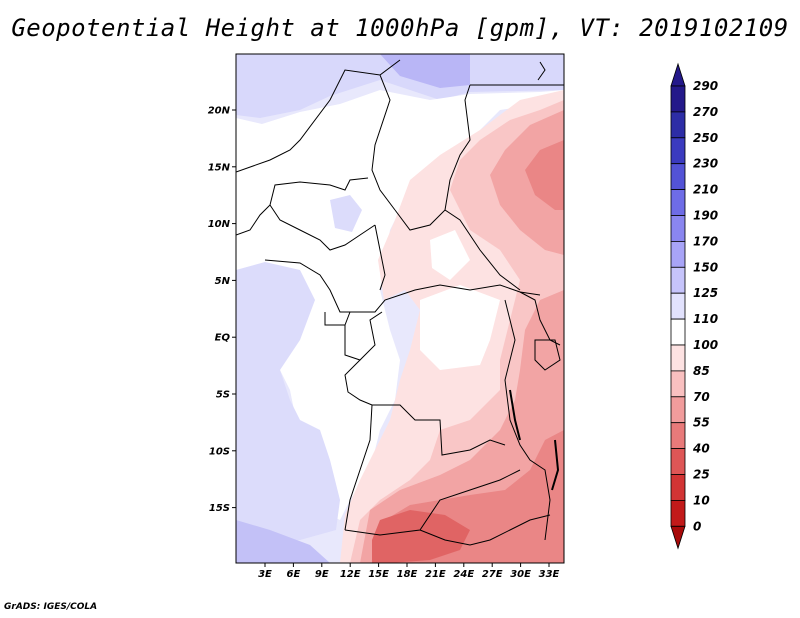 Image resolution: width=800 pixels, height=618 pixels. I want to click on lon-tick-label: 3E, so click(265, 574).